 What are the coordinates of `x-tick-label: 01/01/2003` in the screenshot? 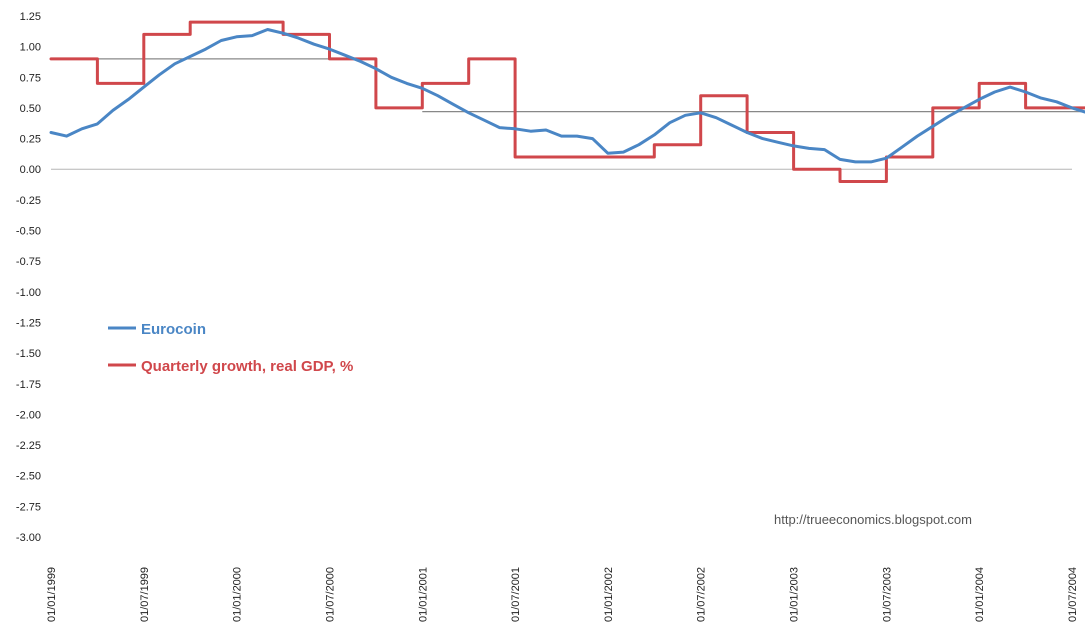 It's located at (795, 594).